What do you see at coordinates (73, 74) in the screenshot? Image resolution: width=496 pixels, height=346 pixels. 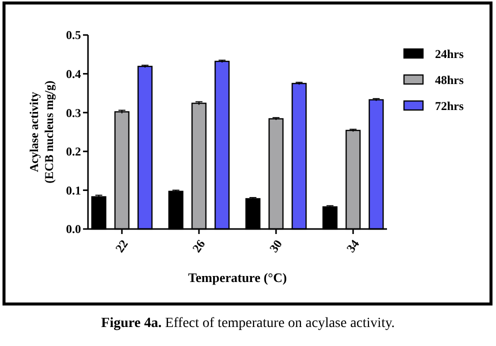 I see `y-tick-label: 0.4` at bounding box center [73, 74].